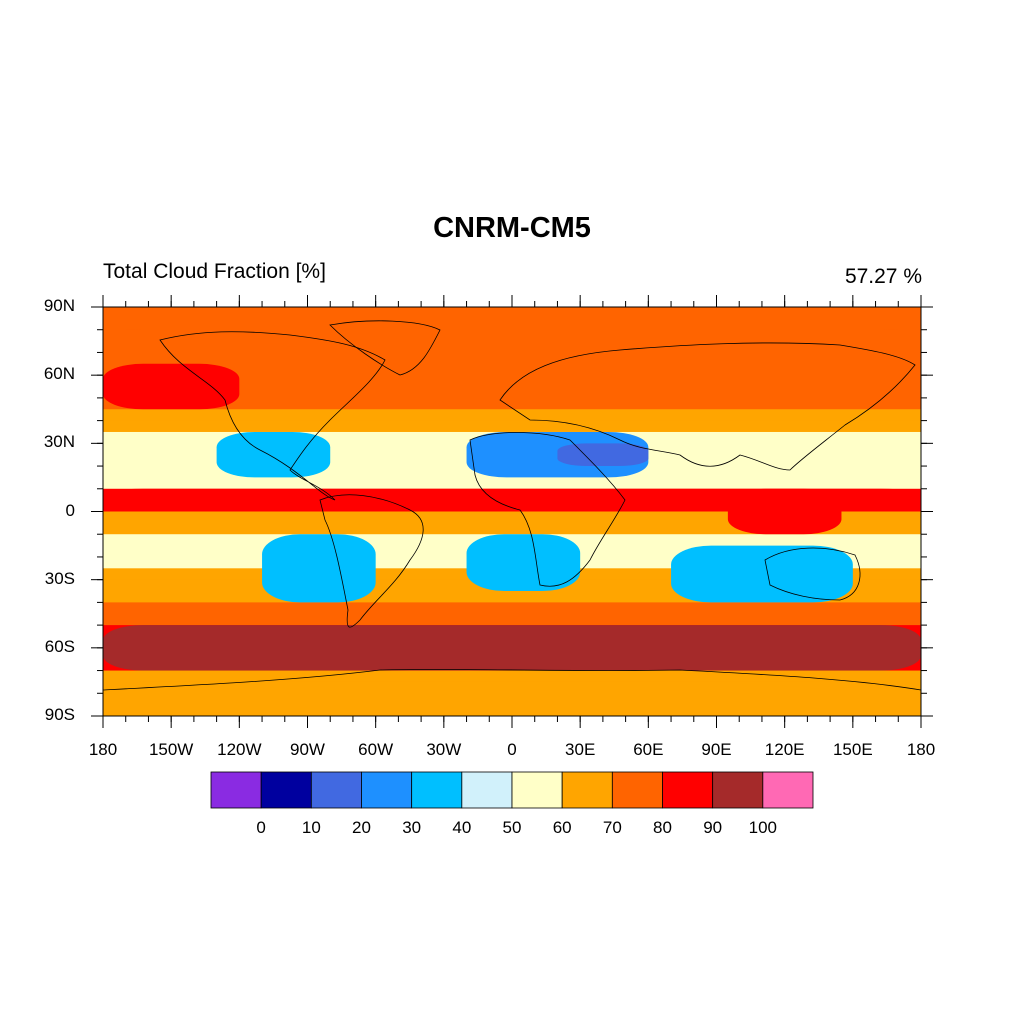 The width and height of the screenshot is (1024, 1024). What do you see at coordinates (261, 827) in the screenshot?
I see `colorbar-label: 0` at bounding box center [261, 827].